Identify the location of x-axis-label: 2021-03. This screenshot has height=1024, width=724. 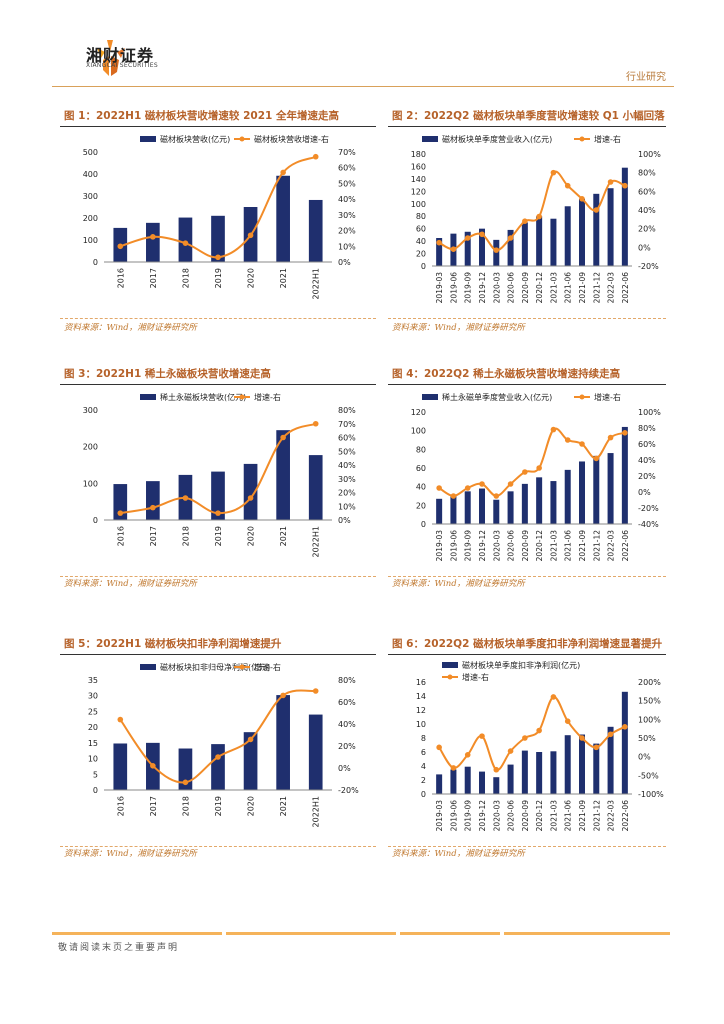
(553, 816).